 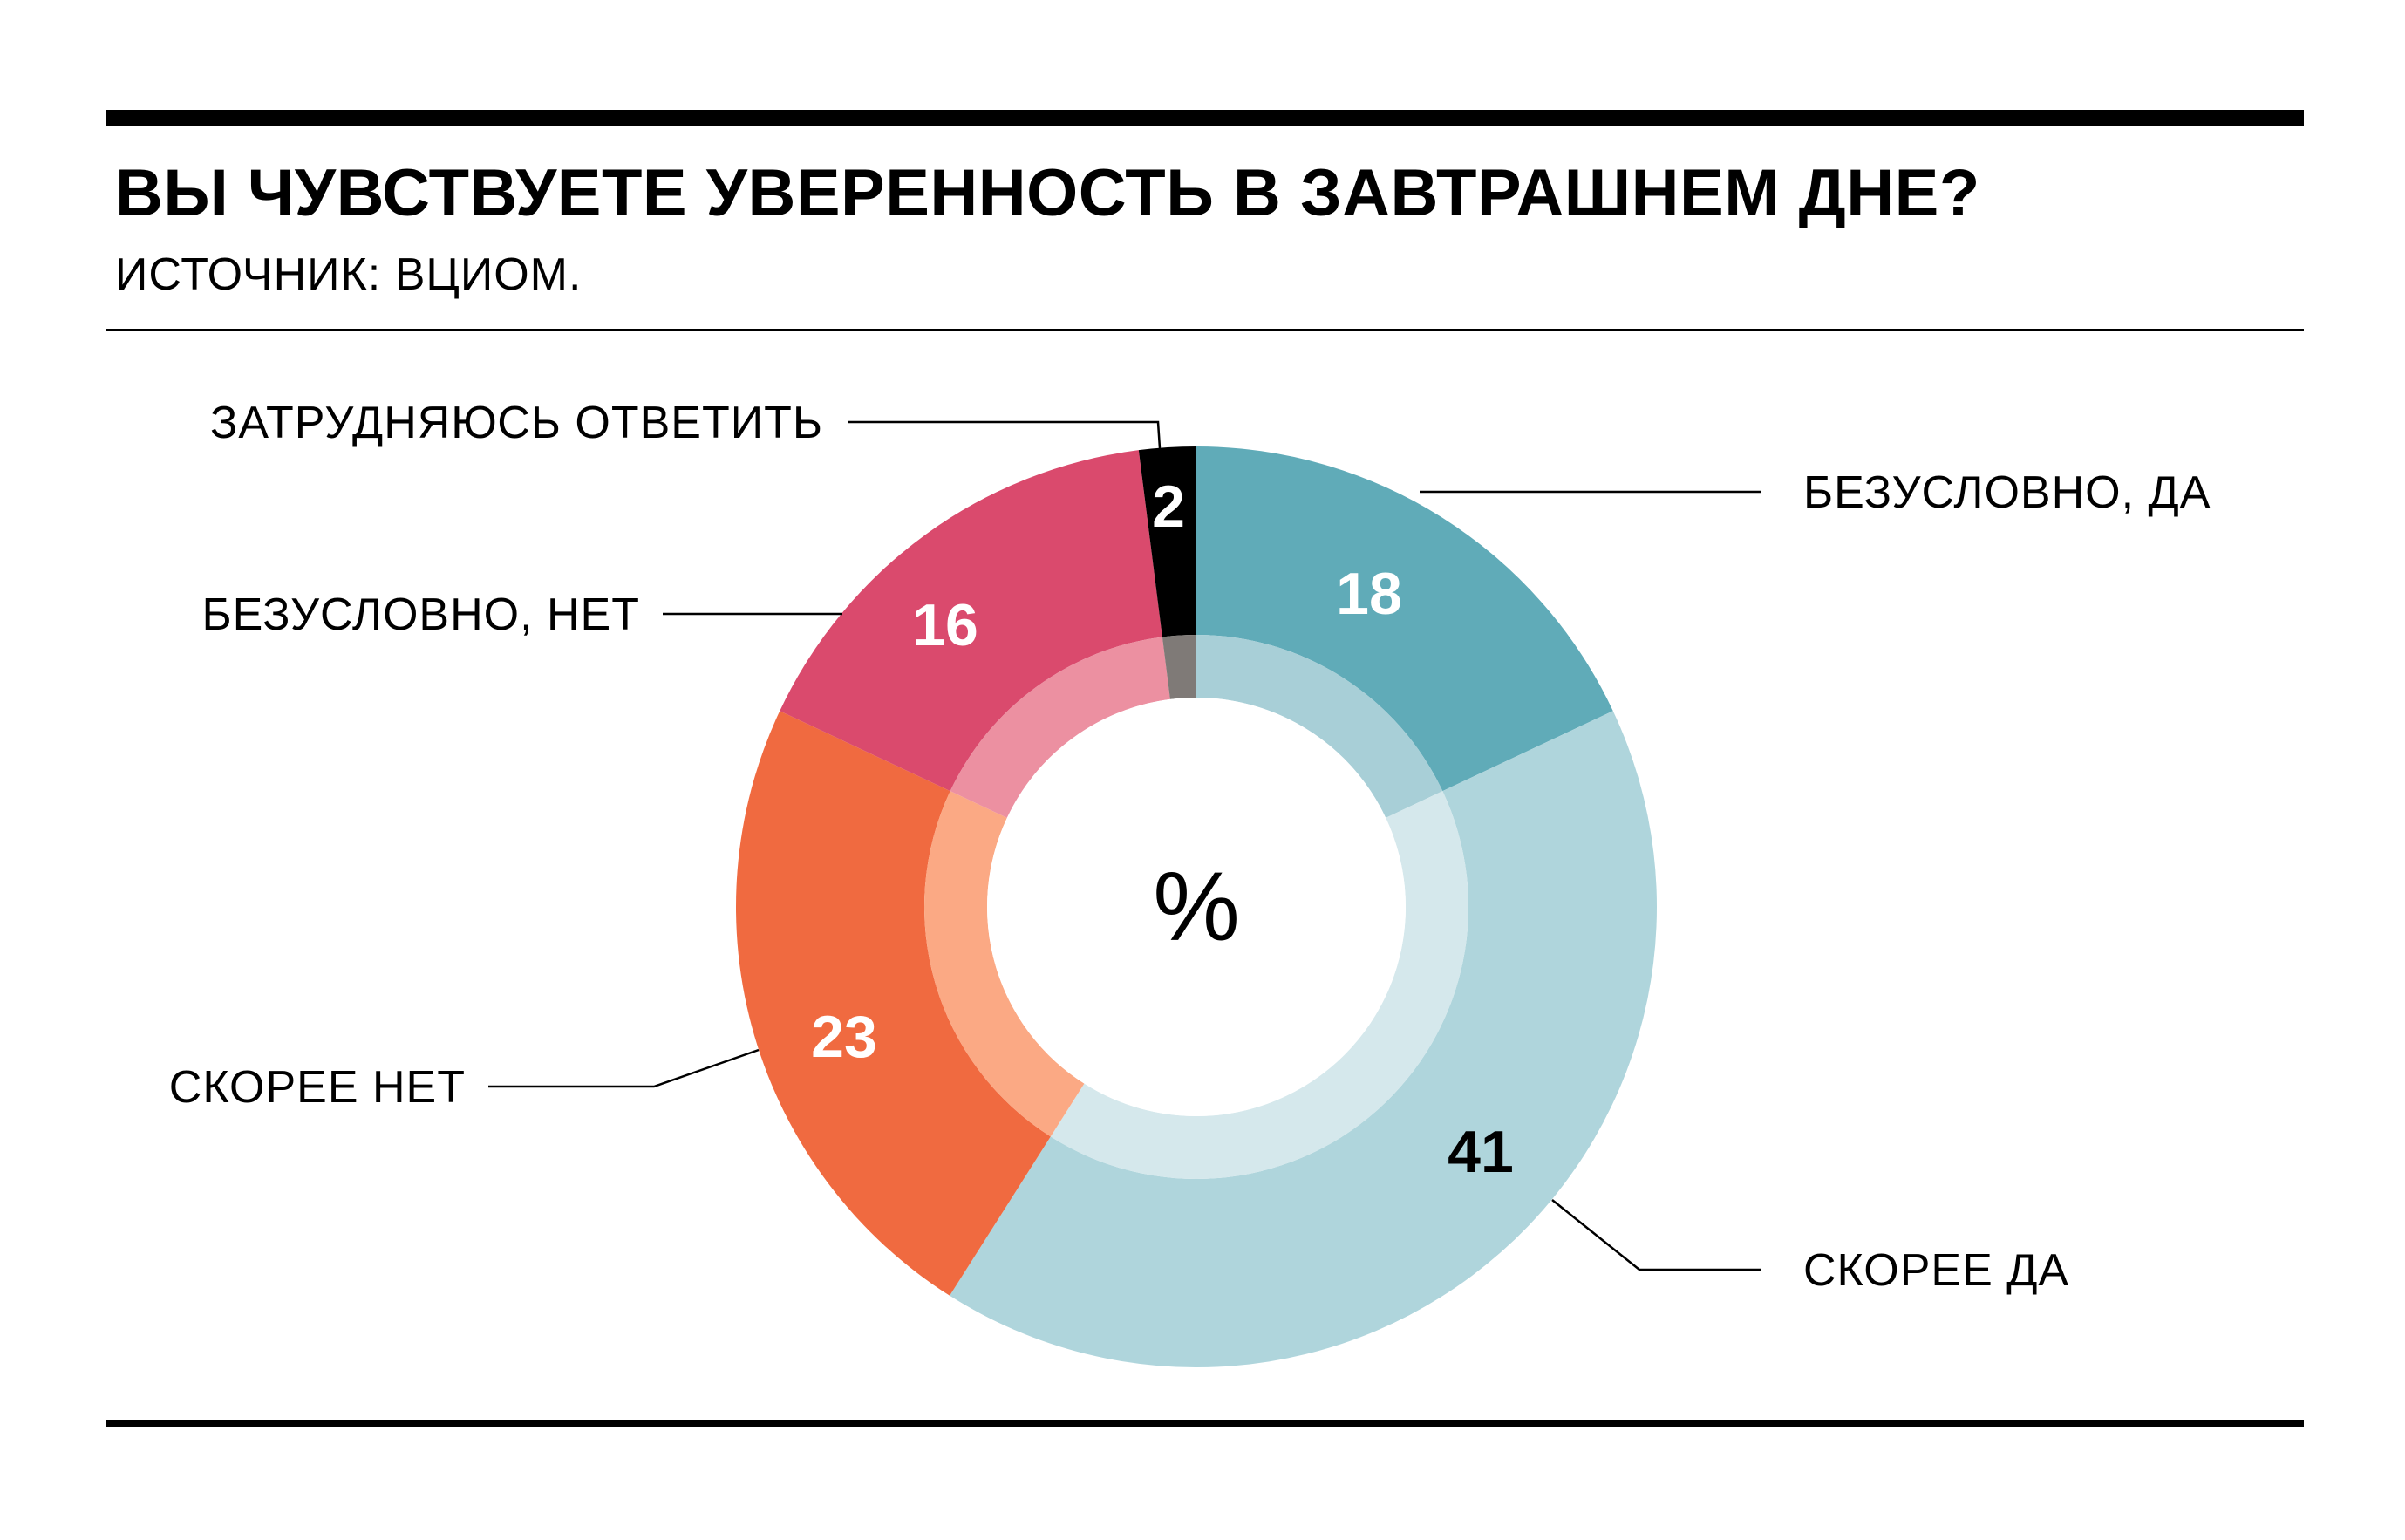 What do you see at coordinates (1168, 507) in the screenshot?
I see `slice-value-5: 2` at bounding box center [1168, 507].